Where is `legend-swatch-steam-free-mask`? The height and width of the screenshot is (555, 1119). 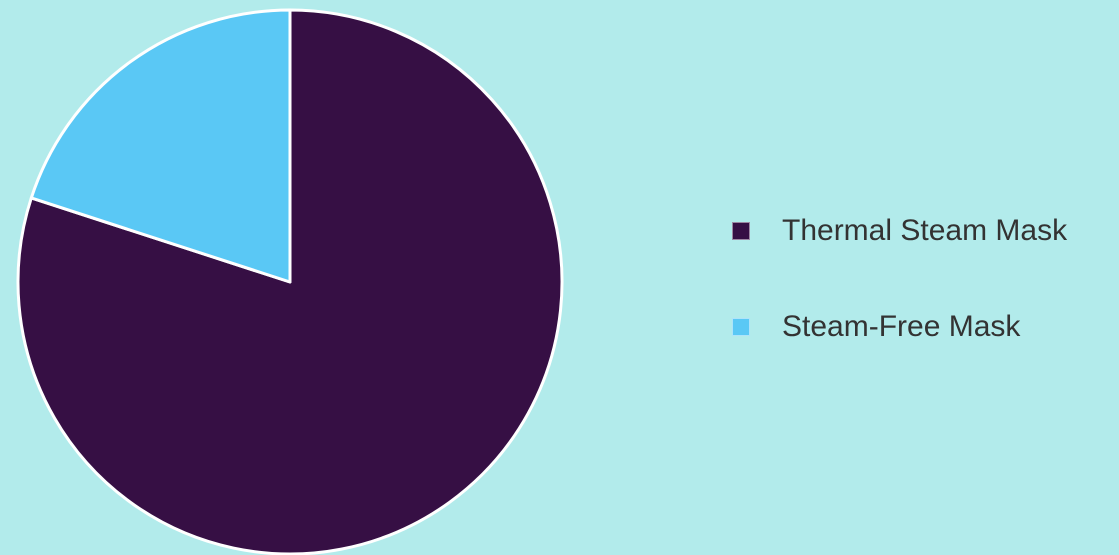
legend-swatch-steam-free-mask is located at coordinates (741, 327).